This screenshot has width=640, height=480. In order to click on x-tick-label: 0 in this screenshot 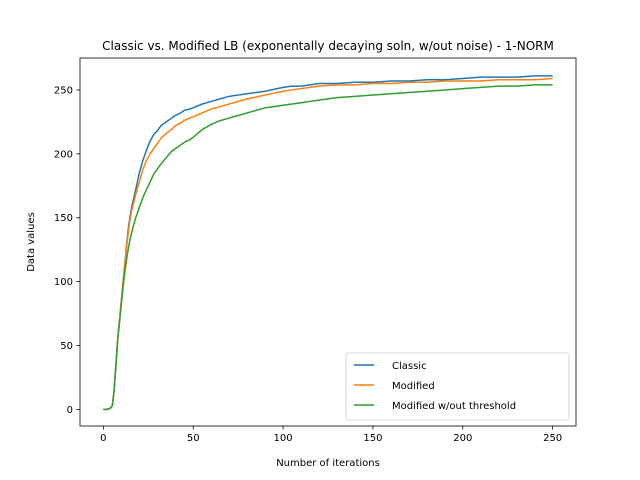, I will do `click(103, 438)`.